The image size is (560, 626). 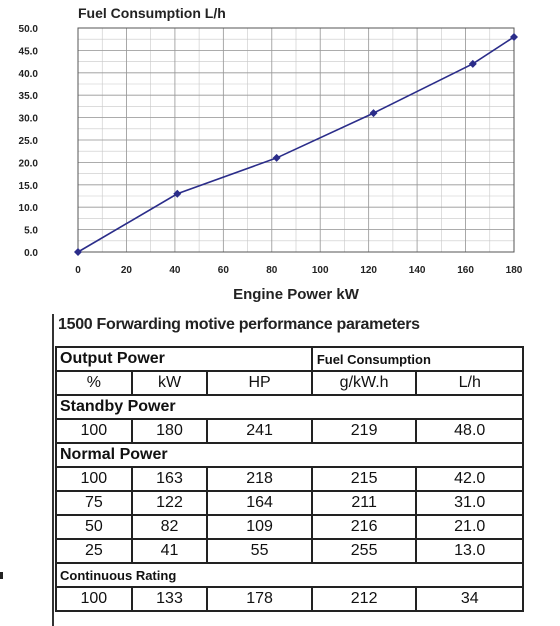 I want to click on table-cell: 75, so click(x=94, y=503).